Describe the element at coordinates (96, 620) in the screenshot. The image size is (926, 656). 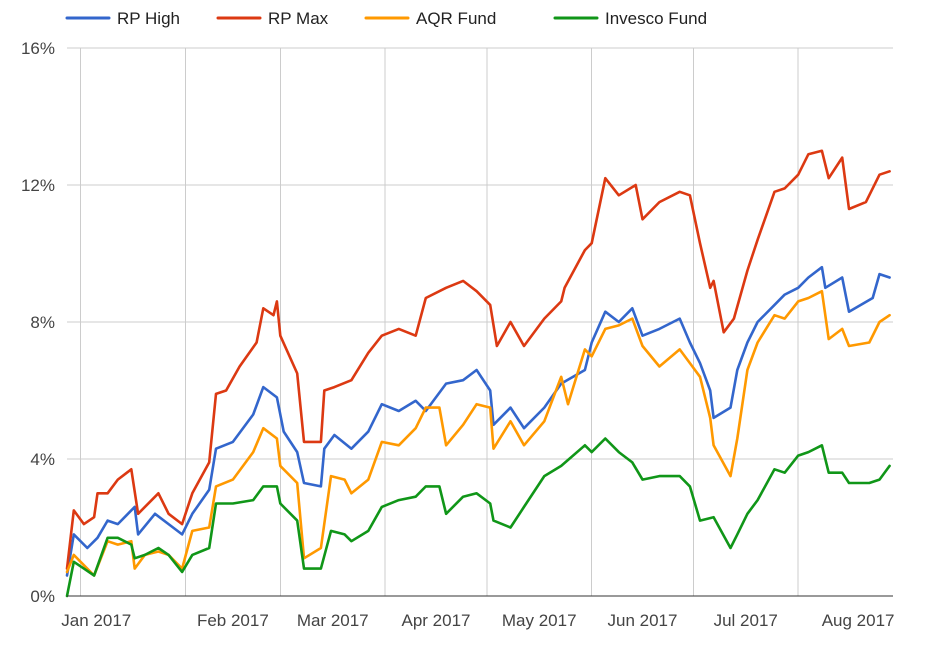
I see `x-tick-label: Jan 2017` at that location.